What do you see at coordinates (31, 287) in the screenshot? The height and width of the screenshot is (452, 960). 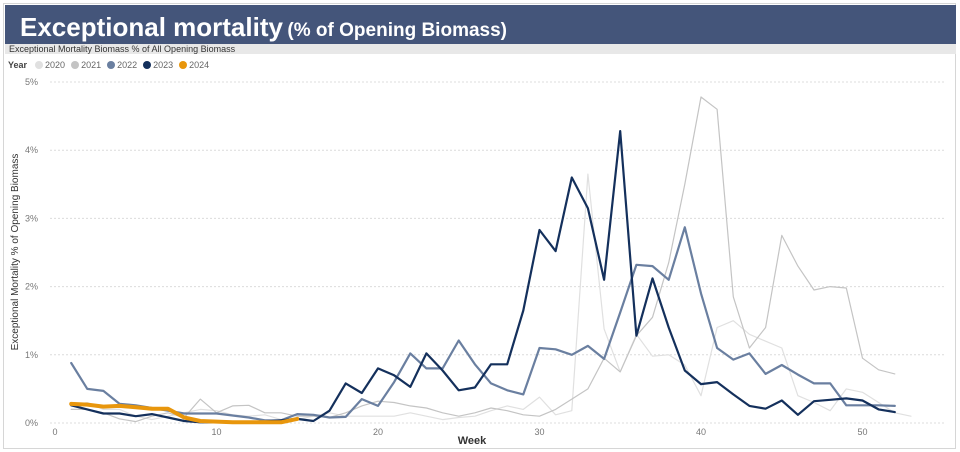 I see `y-tick-label: 2%` at bounding box center [31, 287].